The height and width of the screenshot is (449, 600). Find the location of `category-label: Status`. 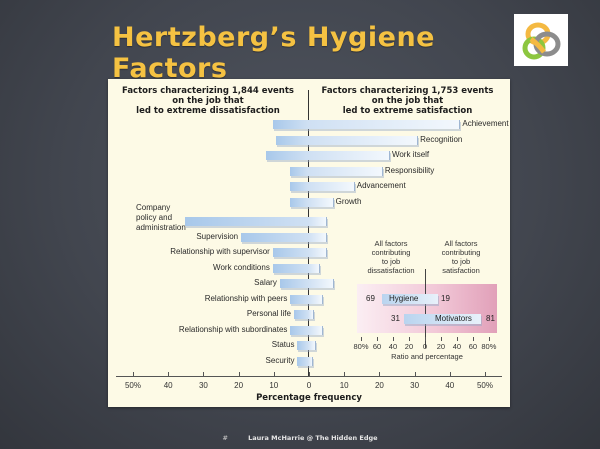

category-label: Status is located at coordinates (283, 344).